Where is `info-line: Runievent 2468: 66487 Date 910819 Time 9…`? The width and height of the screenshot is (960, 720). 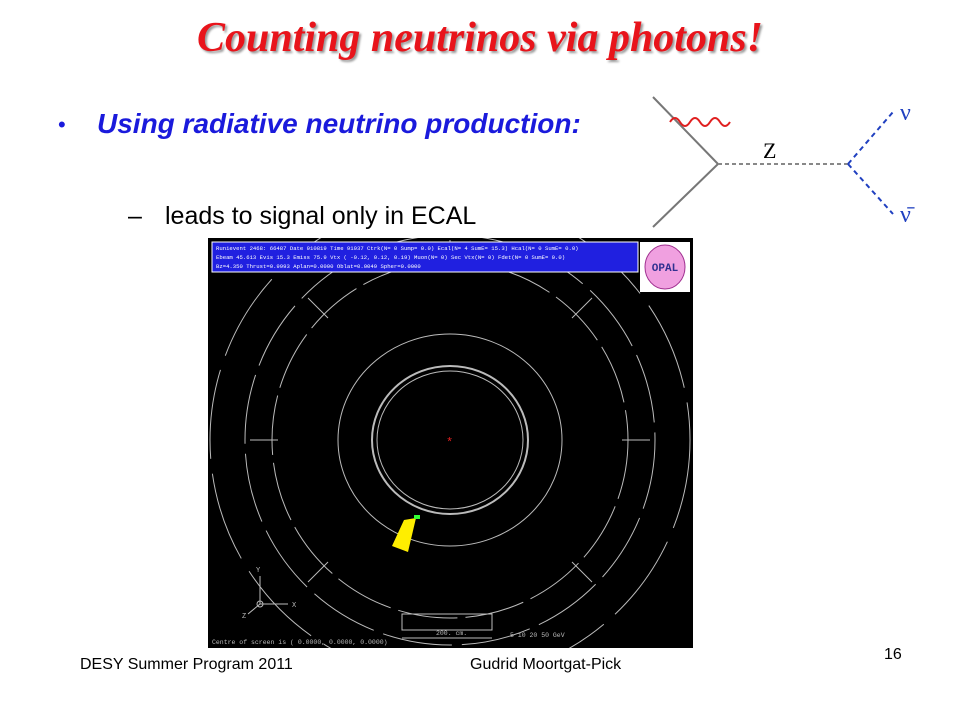 info-line: Runievent 2468: 66487 Date 910819 Time 9… is located at coordinates (397, 248).